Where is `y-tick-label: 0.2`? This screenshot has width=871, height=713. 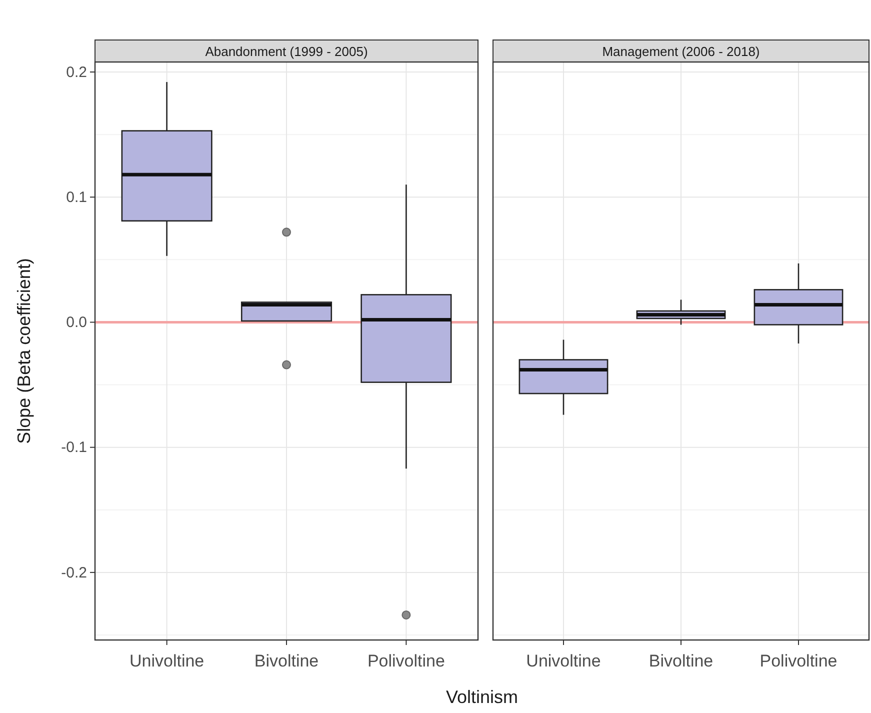 y-tick-label: 0.2 is located at coordinates (76, 72).